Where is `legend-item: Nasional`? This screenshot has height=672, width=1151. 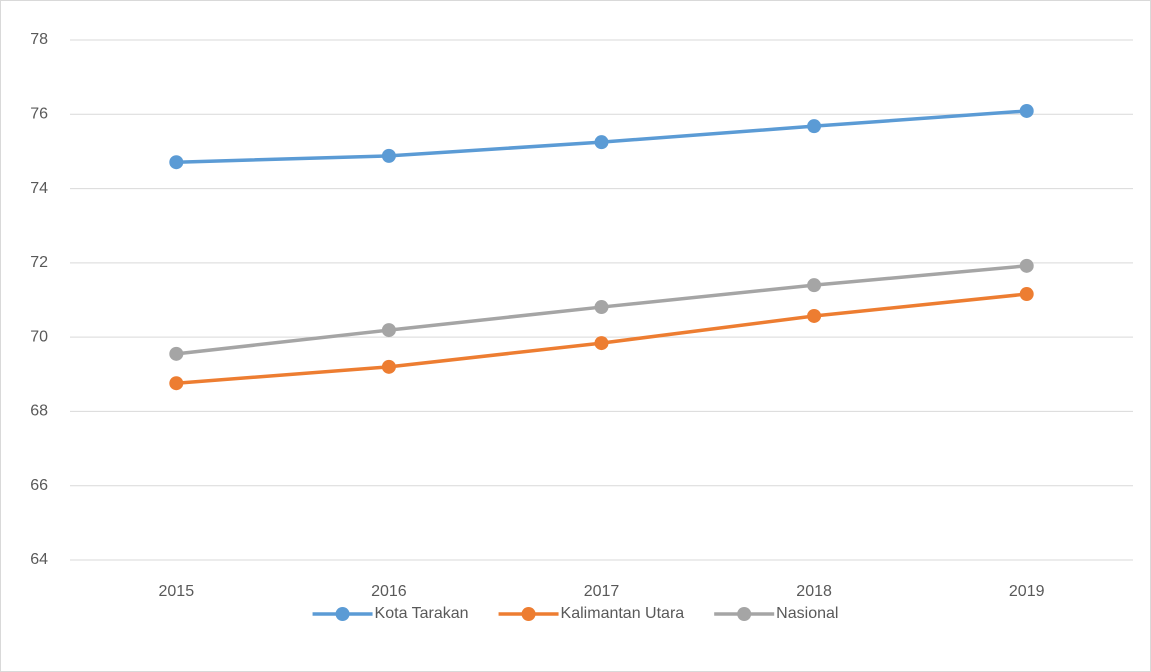
legend-item: Nasional is located at coordinates (776, 613).